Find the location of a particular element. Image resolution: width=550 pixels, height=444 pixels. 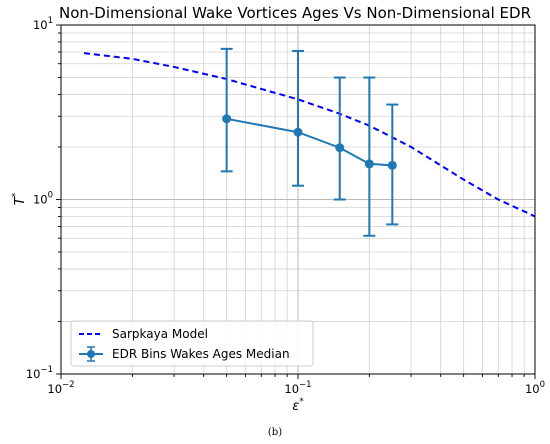

figure-caption: (b) is located at coordinates (275, 432).